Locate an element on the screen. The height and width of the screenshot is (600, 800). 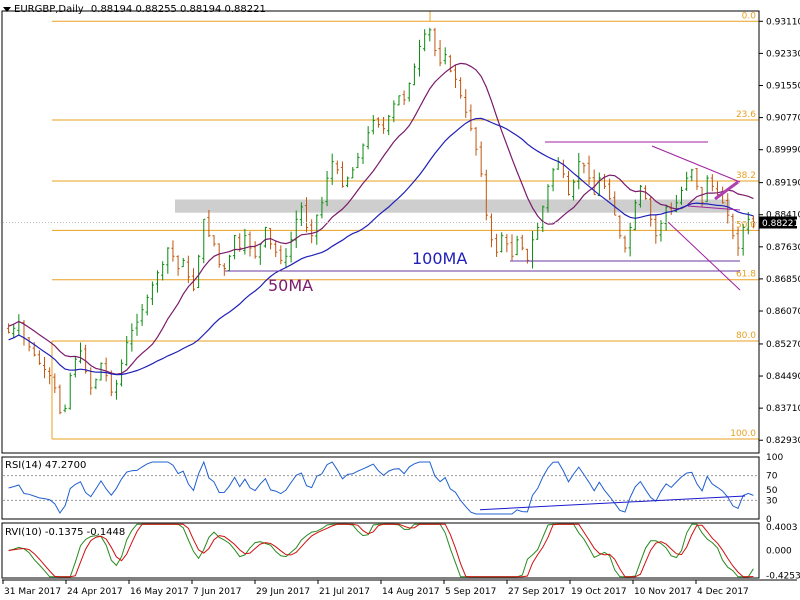
rsi-panel: 100 70 30 0 50 is located at coordinates (393, 489).